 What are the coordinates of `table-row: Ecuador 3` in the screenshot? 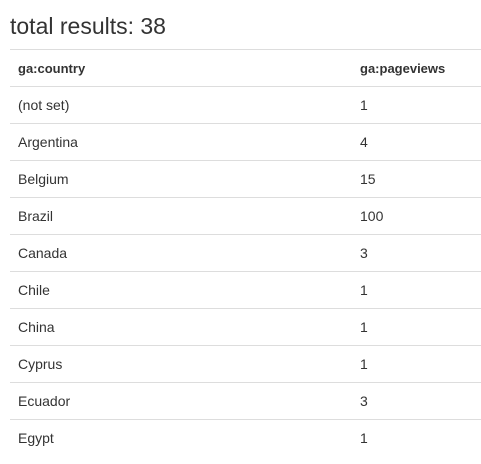 It's located at (245, 401).